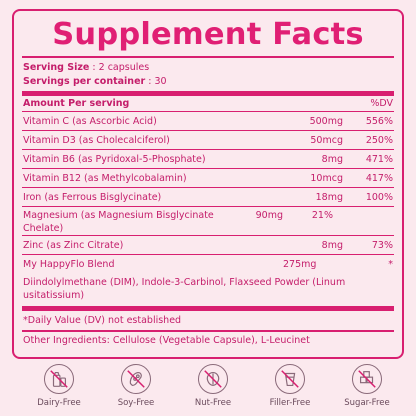  What do you see at coordinates (367, 403) in the screenshot?
I see `badge-label: Sugar-Free` at bounding box center [367, 403].